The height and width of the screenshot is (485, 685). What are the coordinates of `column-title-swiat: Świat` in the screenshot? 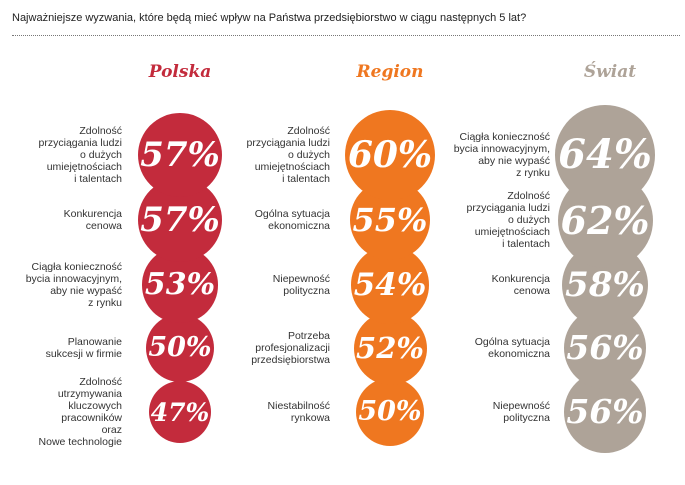 It's located at (610, 72).